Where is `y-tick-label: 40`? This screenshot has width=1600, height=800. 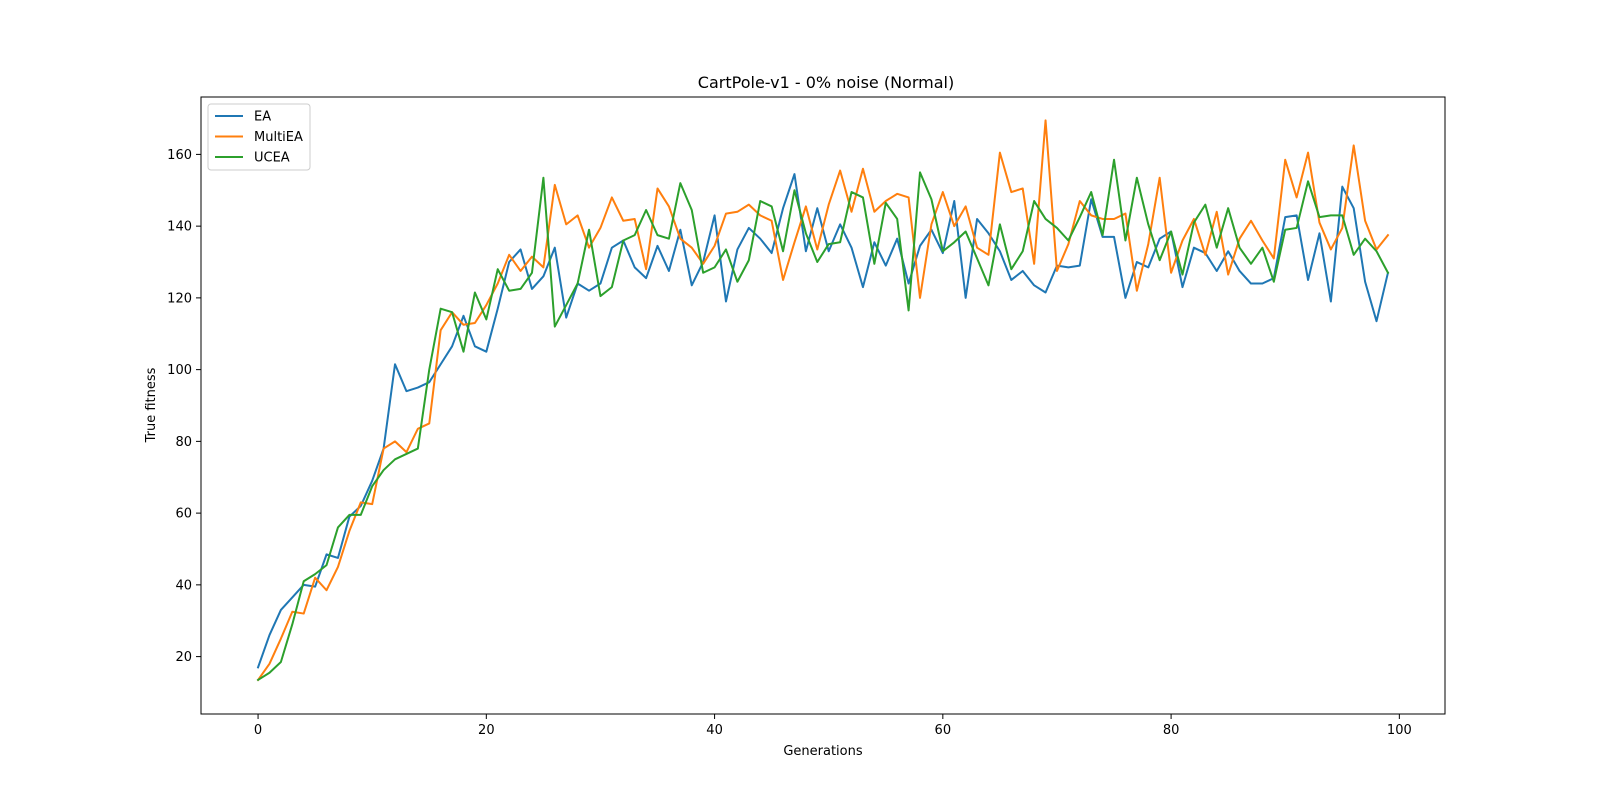
y-tick-label: 40 is located at coordinates (183, 585).